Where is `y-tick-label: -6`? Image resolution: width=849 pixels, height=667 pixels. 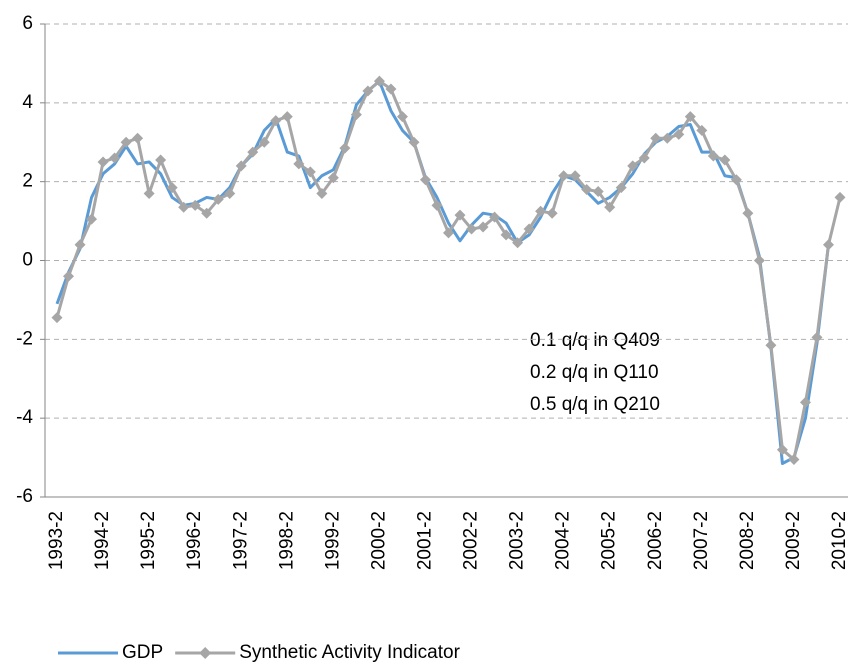 y-tick-label: -6 is located at coordinates (24, 496).